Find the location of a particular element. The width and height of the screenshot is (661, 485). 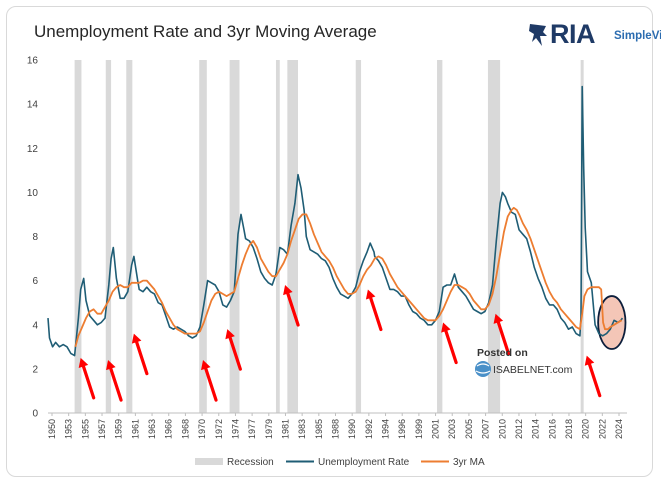

x-tick-label: 2016 is located at coordinates (552, 429).